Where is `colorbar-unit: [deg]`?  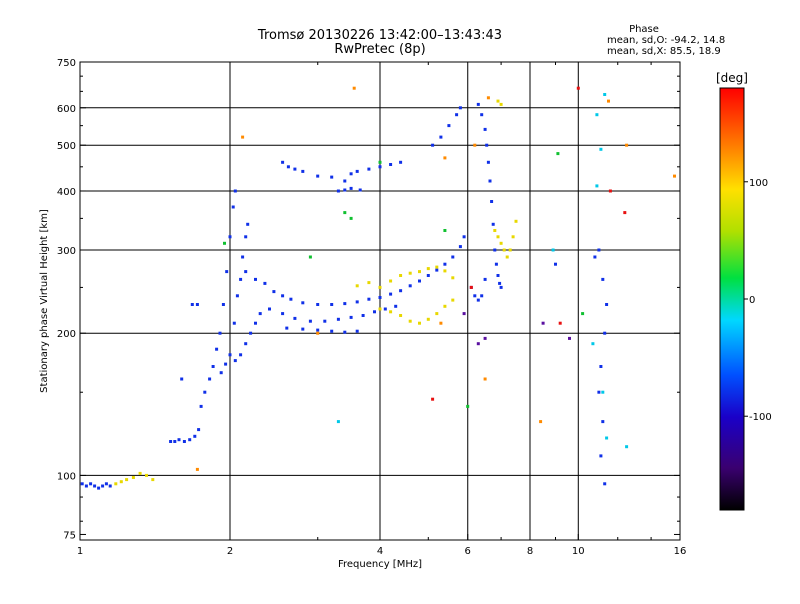 colorbar-unit: [deg] is located at coordinates (732, 78).